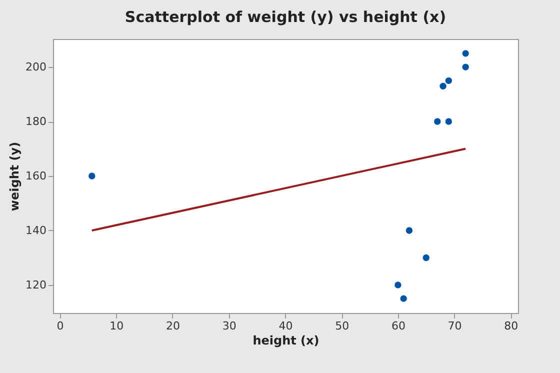 This screenshot has width=560, height=373. I want to click on x-tick-label: 50, so click(342, 326).